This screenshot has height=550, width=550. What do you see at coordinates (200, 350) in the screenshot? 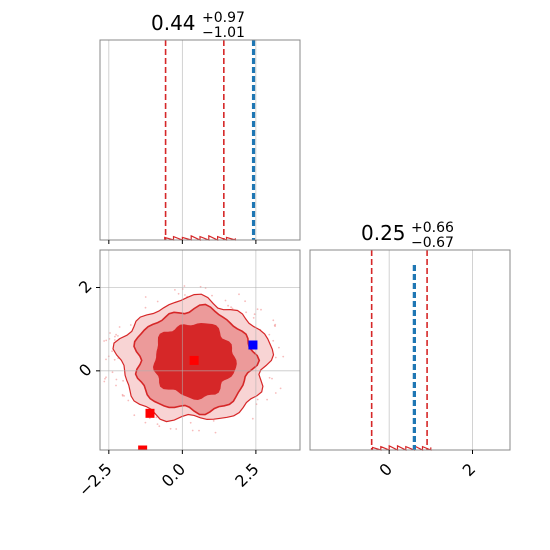
I see `axes-bottom-left` at bounding box center [200, 350].